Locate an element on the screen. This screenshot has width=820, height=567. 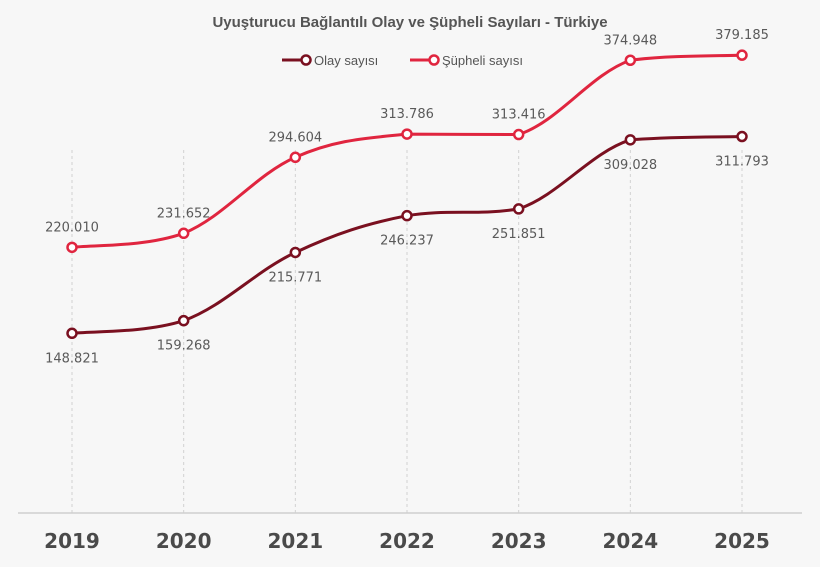
x-tick-label: 2021 is located at coordinates (295, 541).